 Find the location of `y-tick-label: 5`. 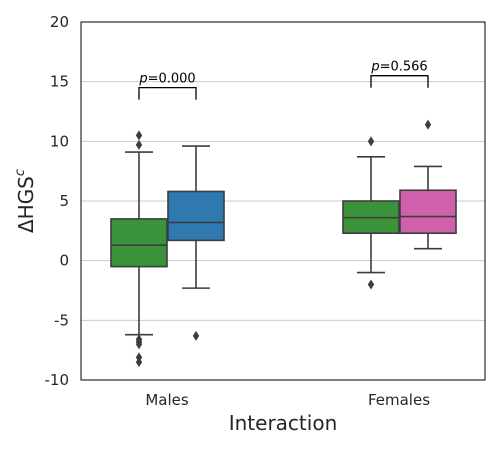

y-tick-label: 5 is located at coordinates (64, 201).